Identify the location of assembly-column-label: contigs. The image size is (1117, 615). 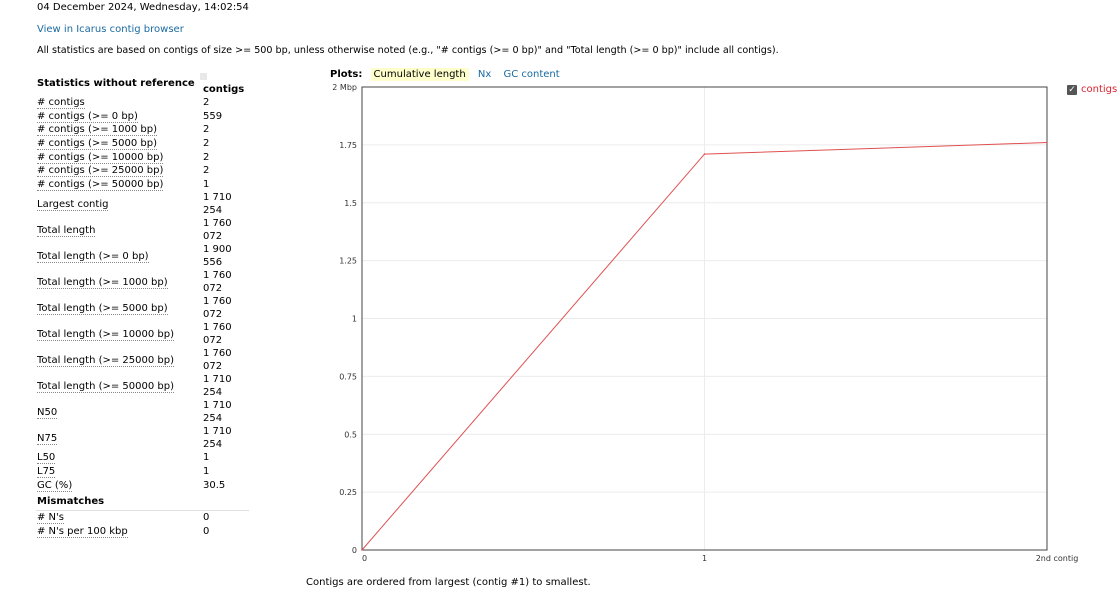
(224, 89).